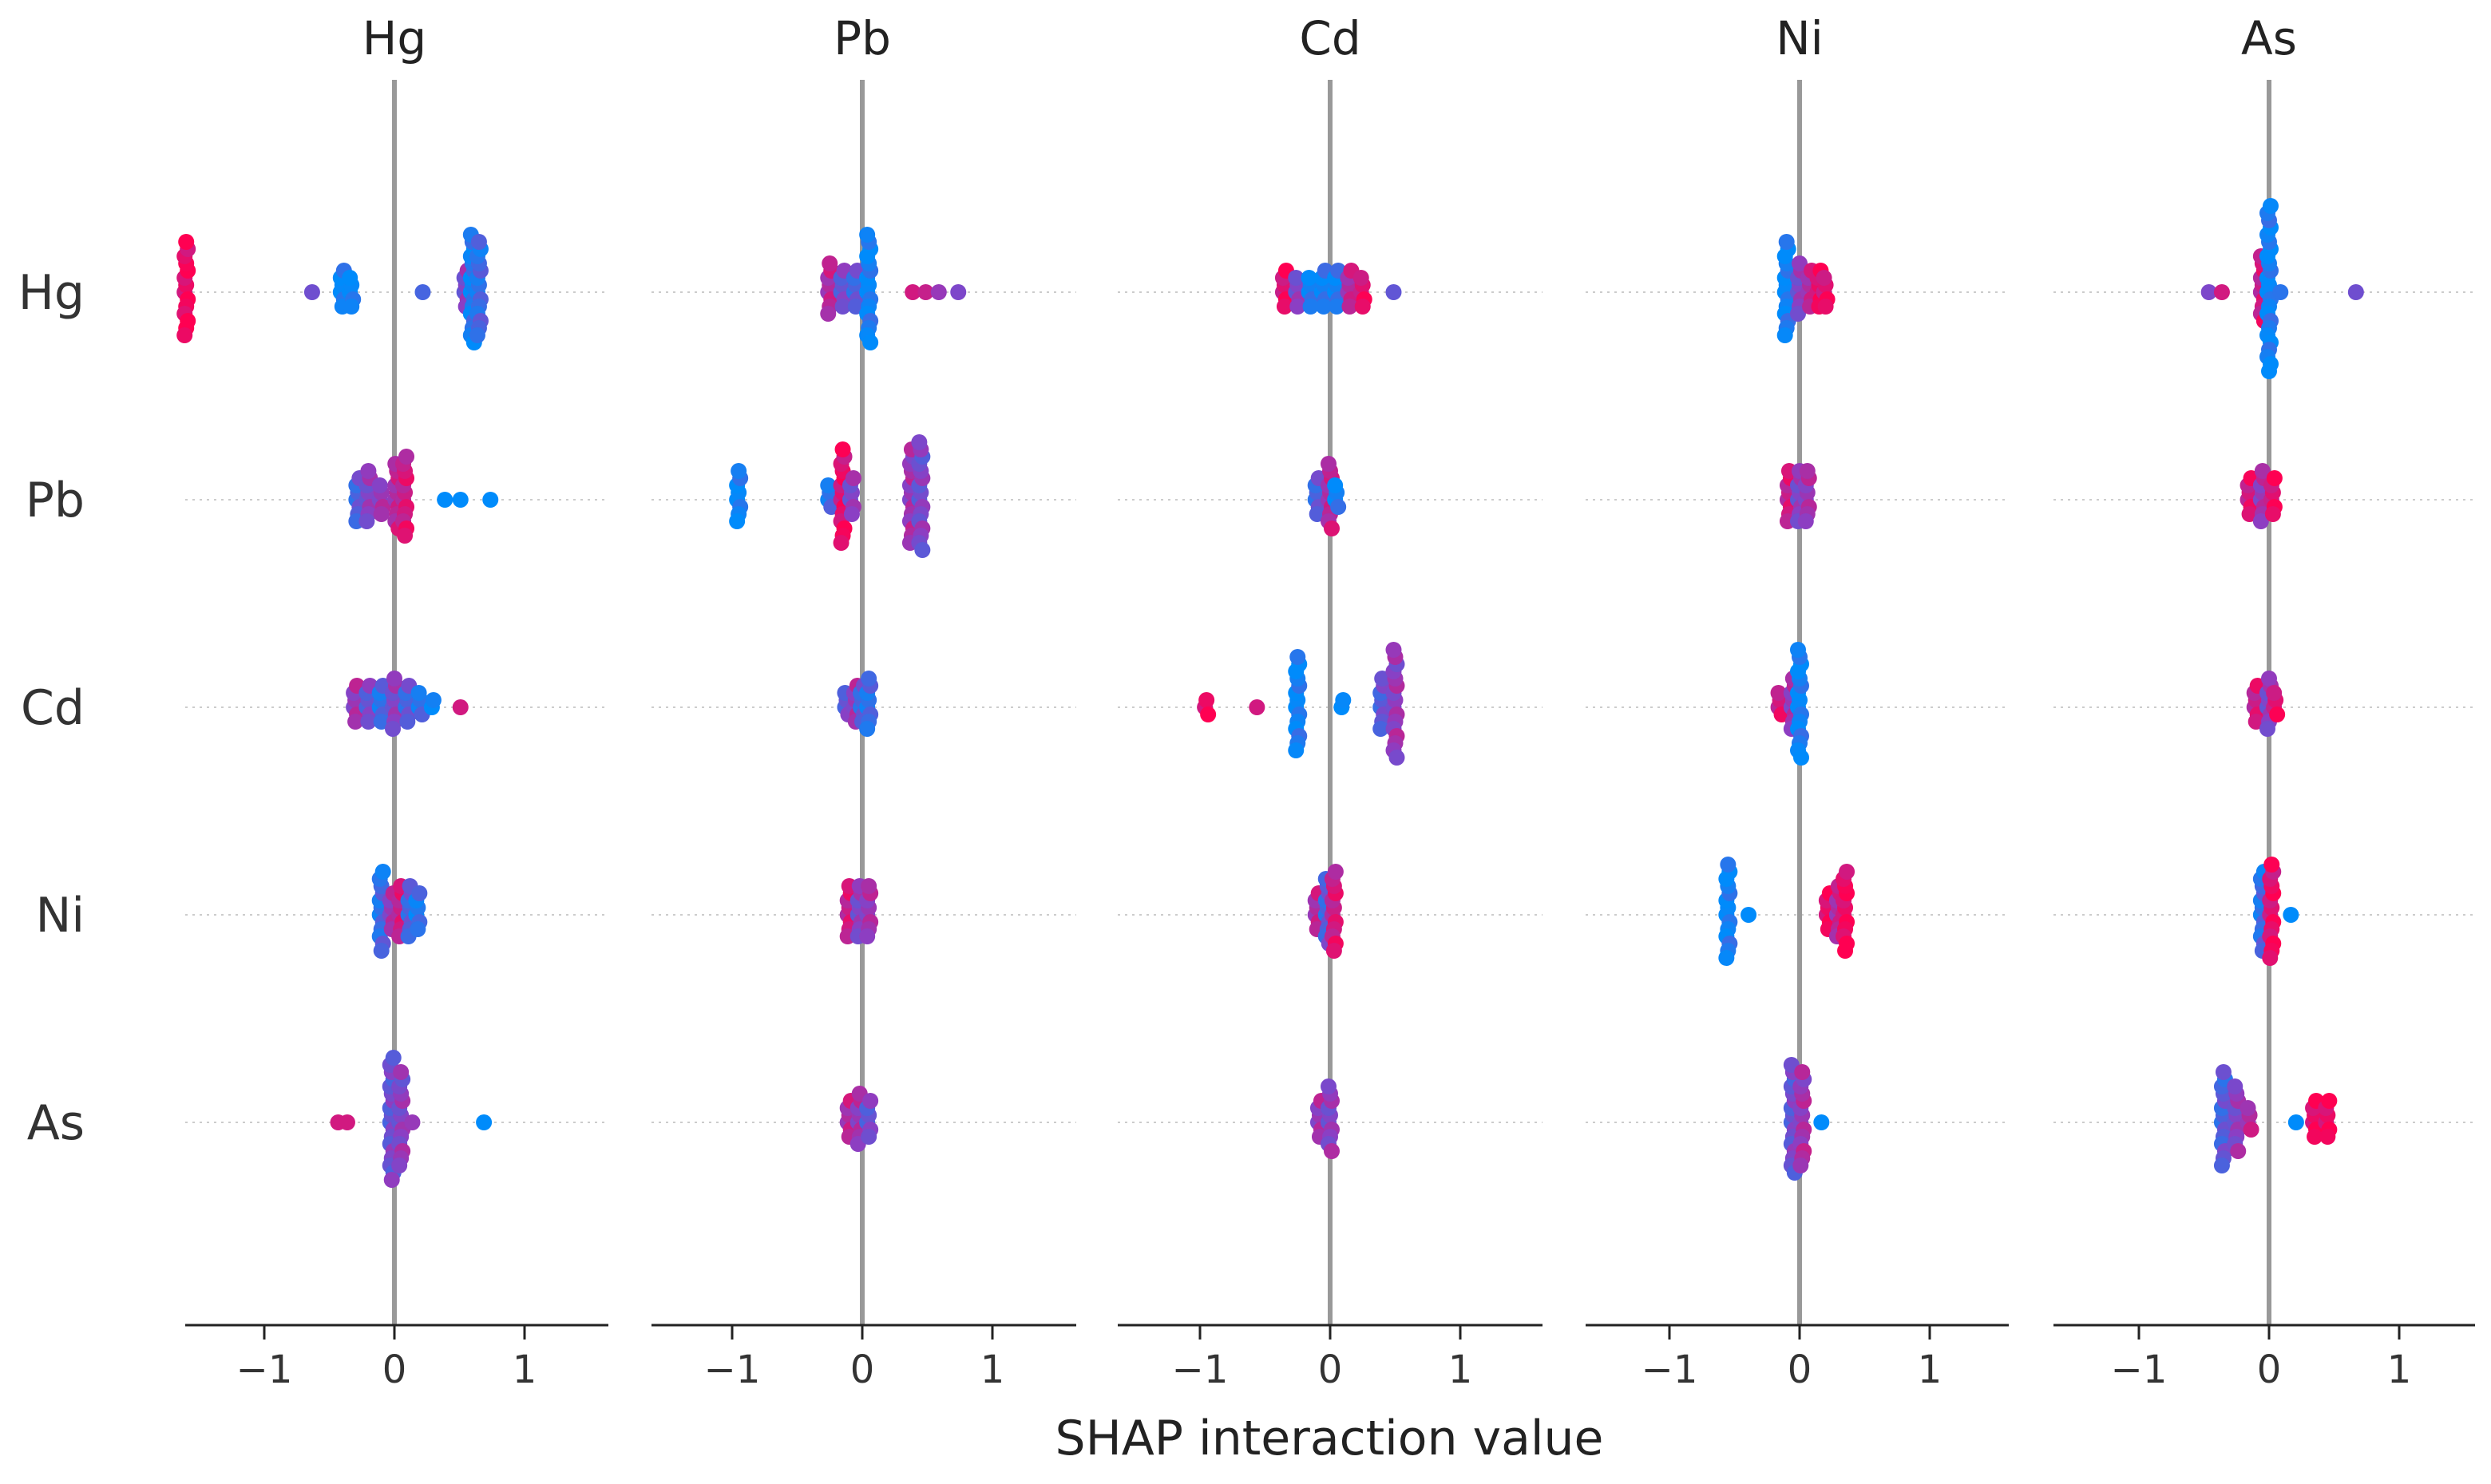  Describe the element at coordinates (1460, 1369) in the screenshot. I see `x-tick-label-cd-2: 1` at that location.